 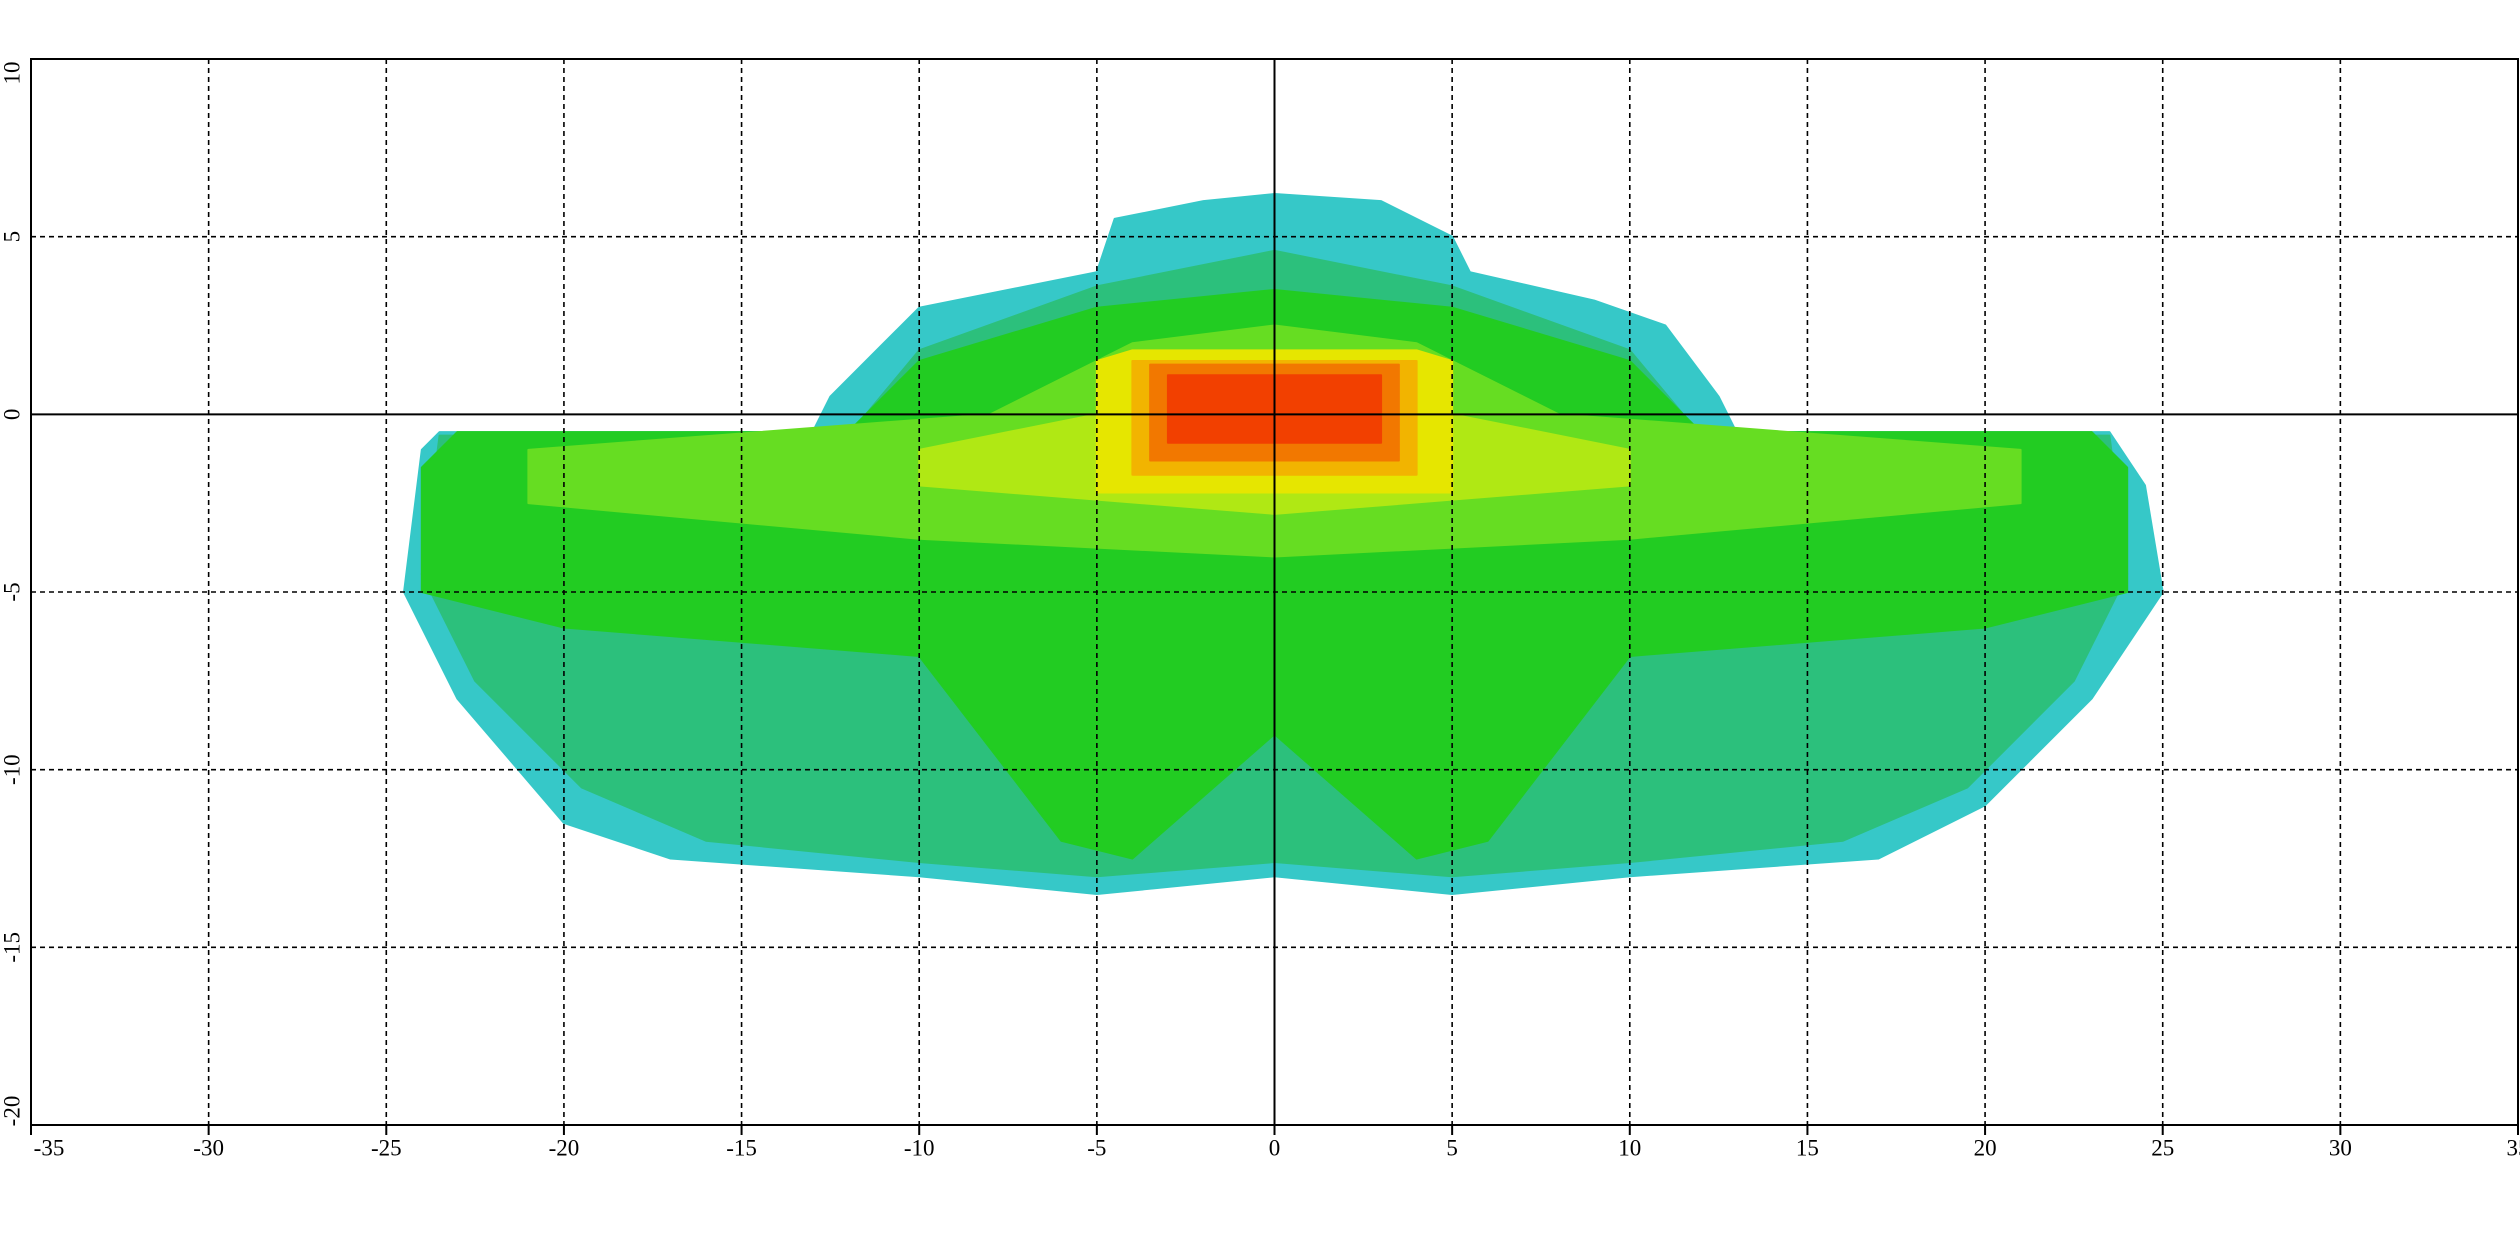 What do you see at coordinates (12, 947) in the screenshot?
I see `y-tick-label: -15` at bounding box center [12, 947].